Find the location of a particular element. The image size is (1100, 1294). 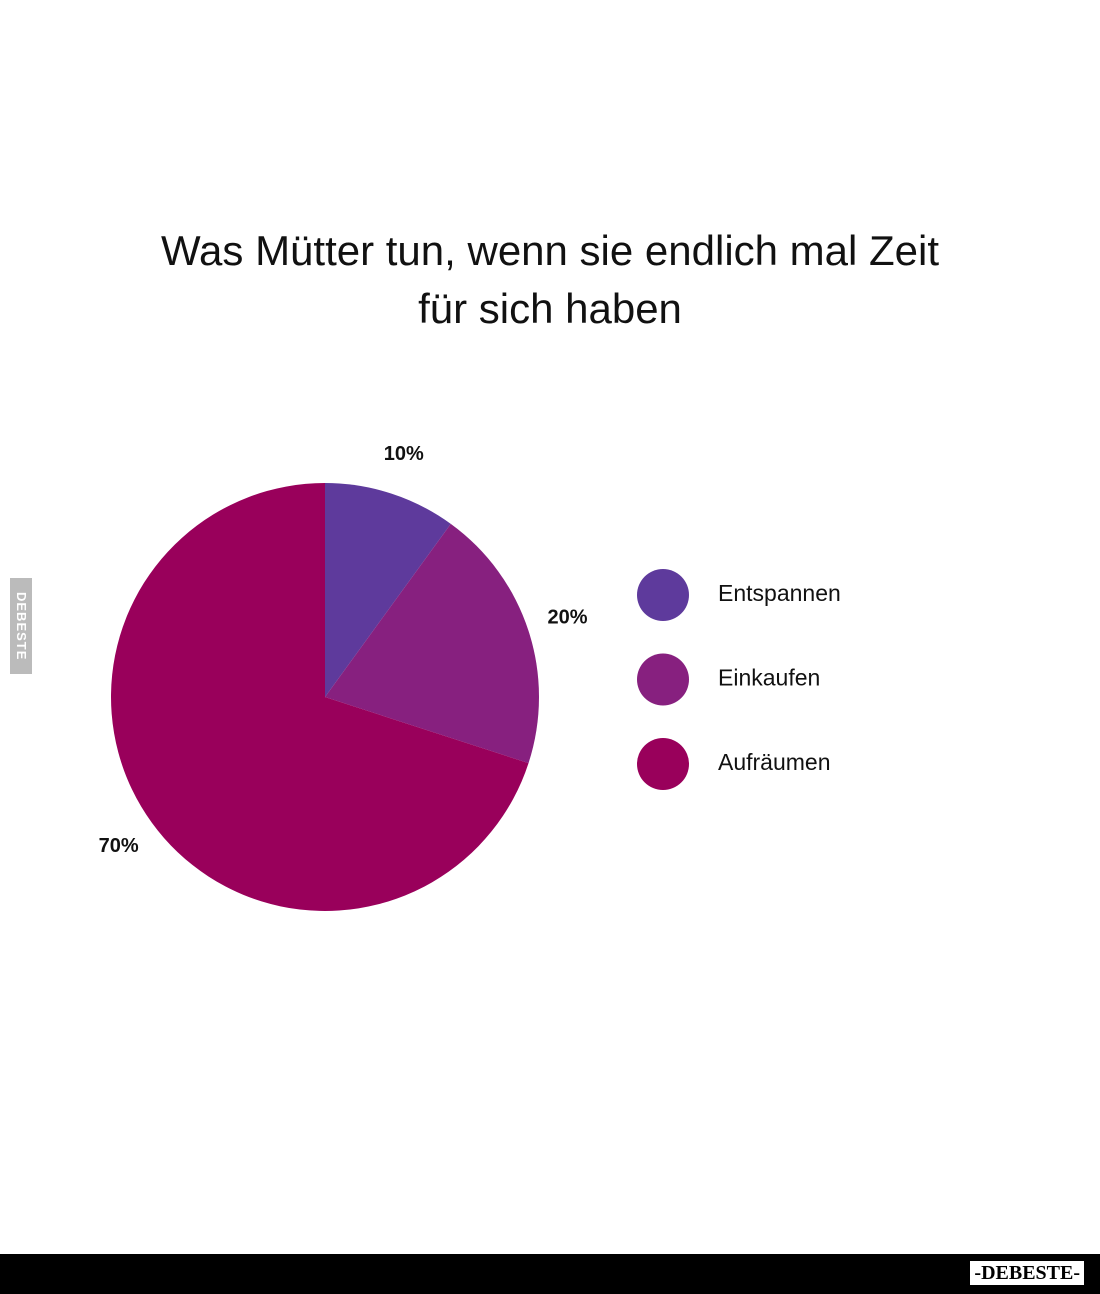

footer-logo: -DEBESTE- is located at coordinates (1027, 1273).